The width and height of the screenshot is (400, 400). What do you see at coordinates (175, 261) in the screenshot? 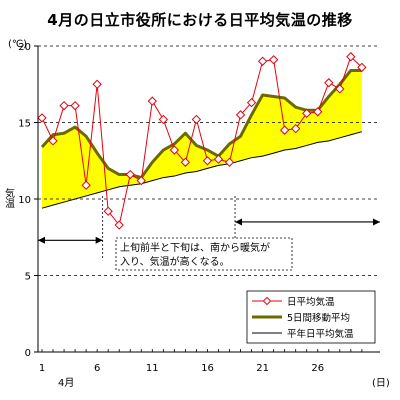
I see `annotation-line-2: 入り、気温が高くなる。` at bounding box center [175, 261].